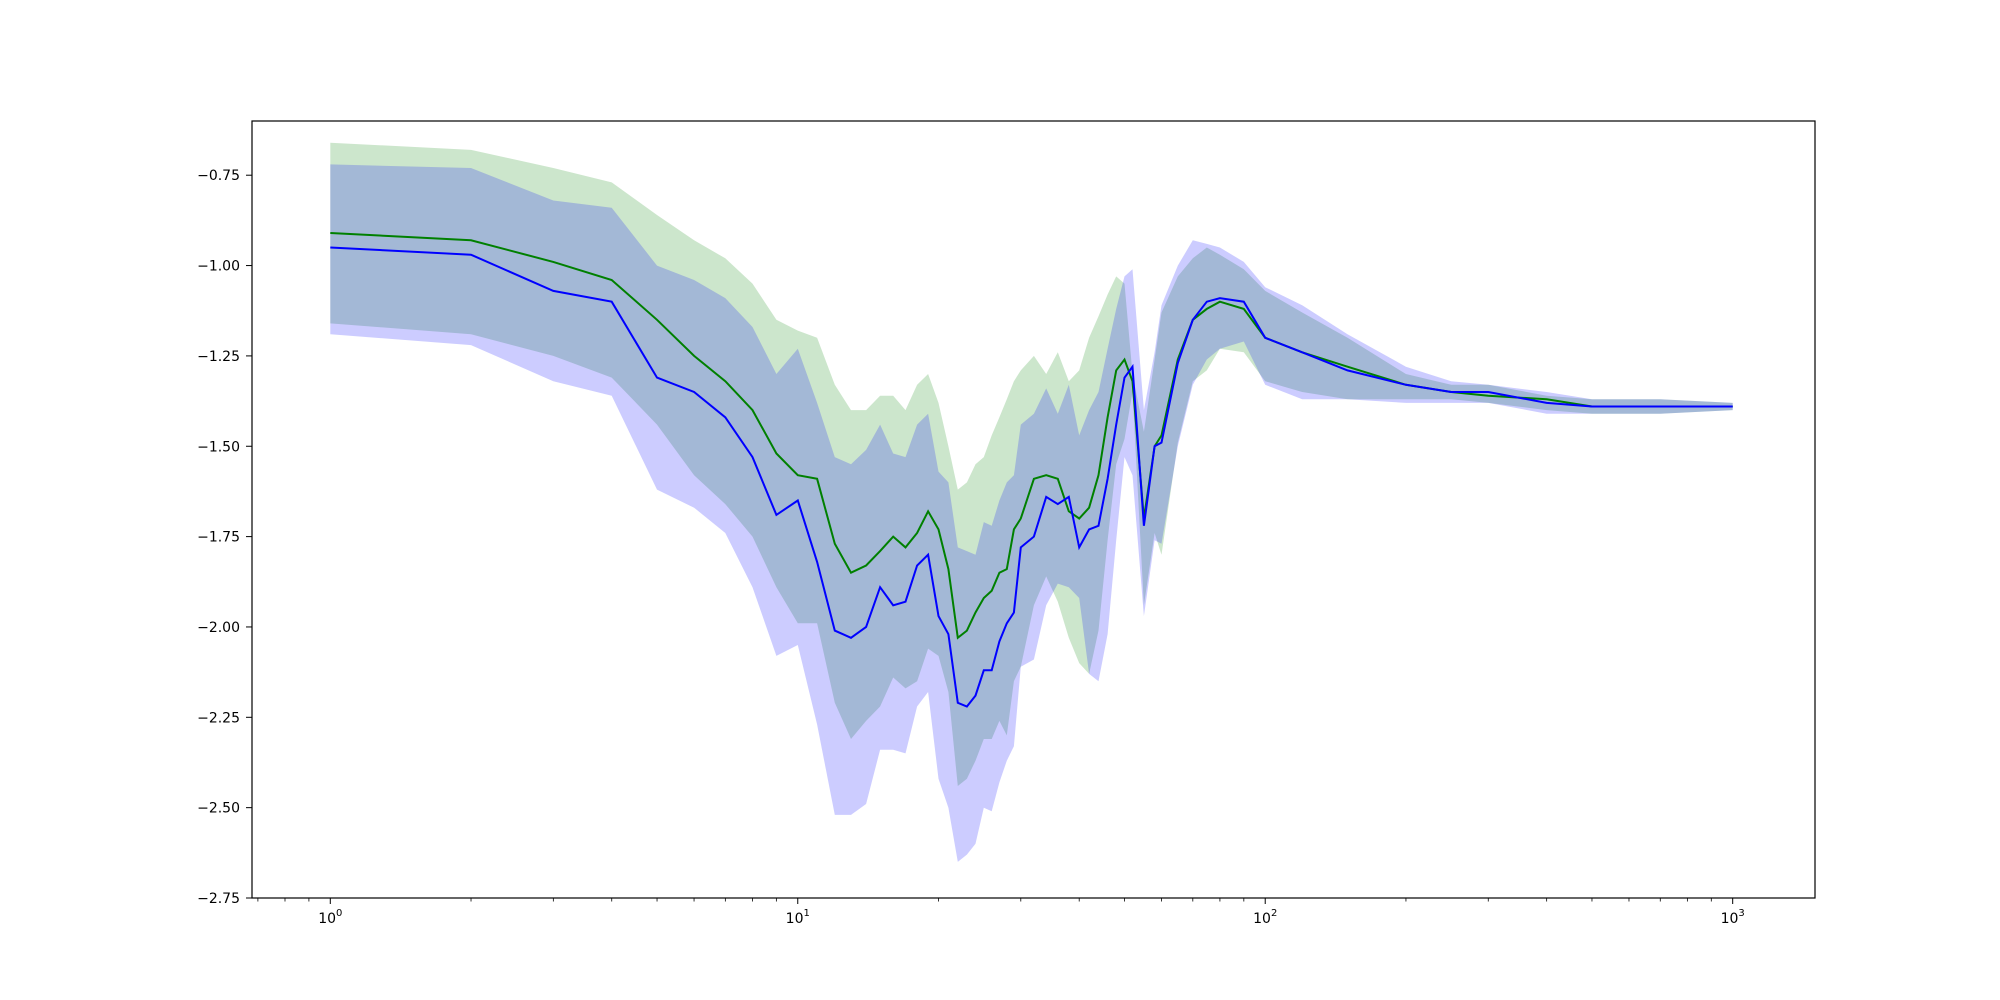 The width and height of the screenshot is (2000, 1000). Describe the element at coordinates (218, 809) in the screenshot. I see `y-tick-label: −2.50` at that location.